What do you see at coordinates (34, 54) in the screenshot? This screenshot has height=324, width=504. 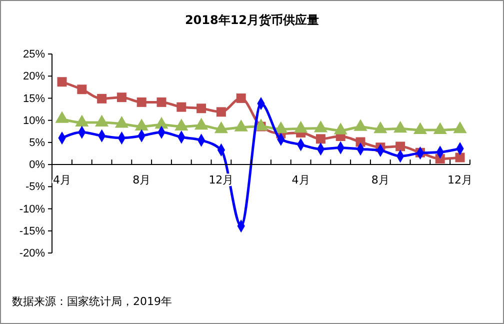 I see `y-tick-label: 25%` at bounding box center [34, 54].